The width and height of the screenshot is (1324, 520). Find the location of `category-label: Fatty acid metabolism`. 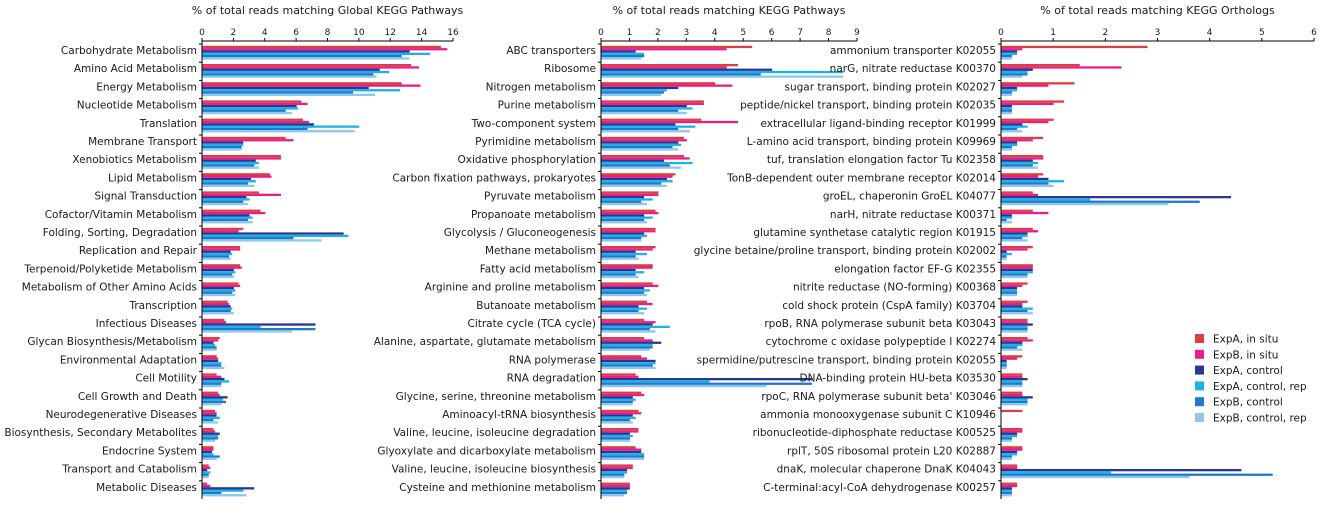

category-label: Fatty acid metabolism is located at coordinates (538, 269).